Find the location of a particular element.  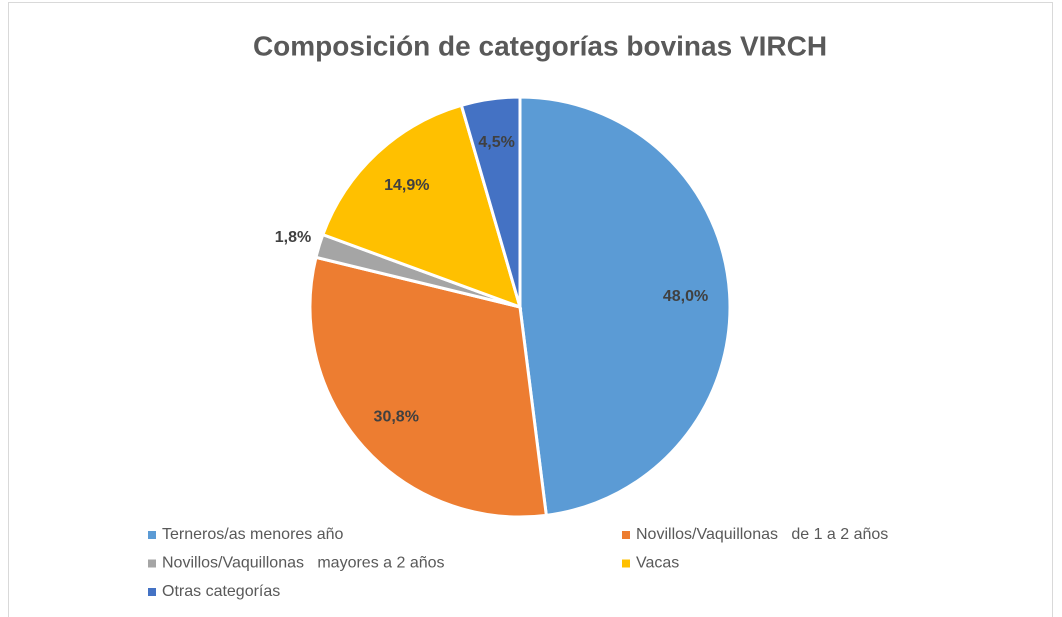

legend-label: Novillos/Vaquillonas de 1 a 2 años is located at coordinates (762, 534).